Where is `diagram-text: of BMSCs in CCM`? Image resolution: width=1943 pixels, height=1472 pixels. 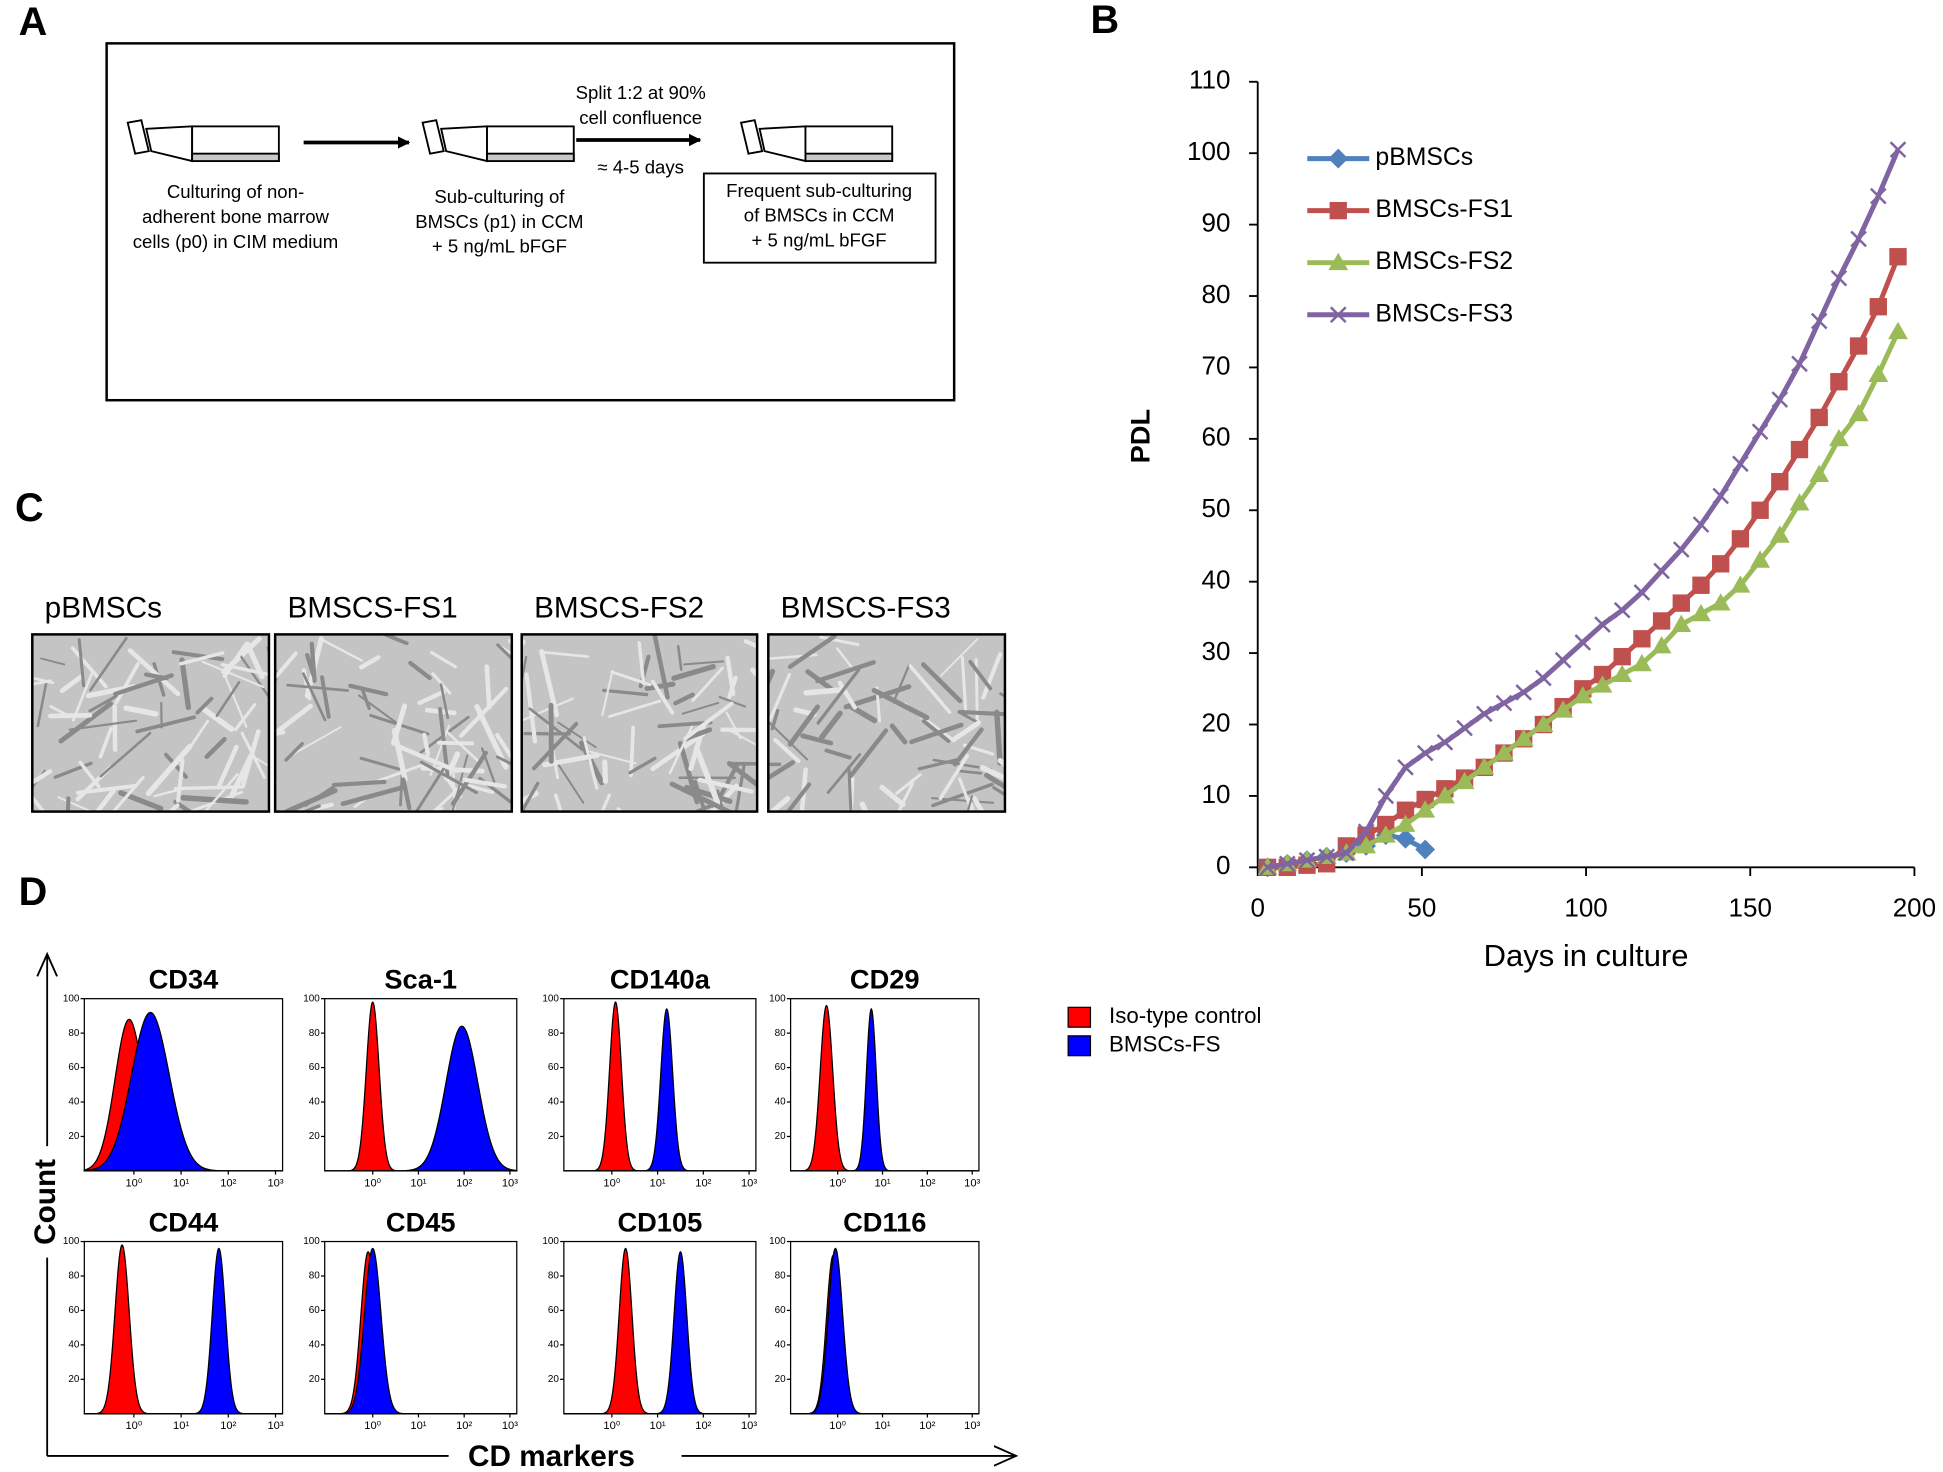
diagram-text: of BMSCs in CCM is located at coordinates (819, 215).